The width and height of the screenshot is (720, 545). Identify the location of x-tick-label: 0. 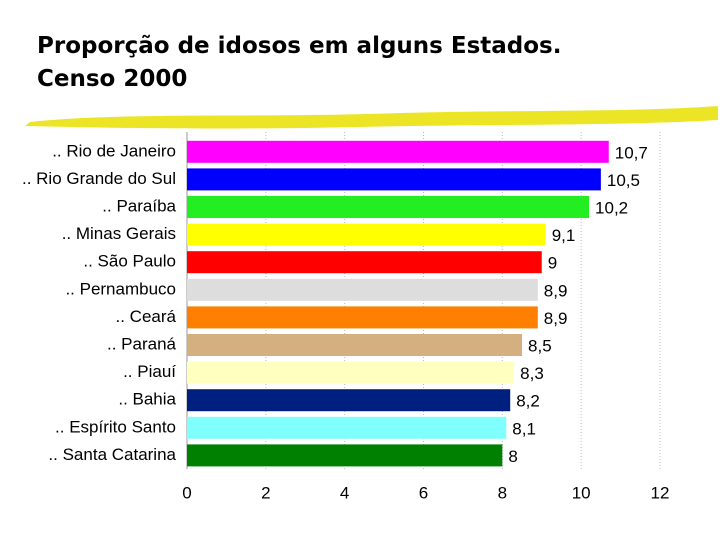
(186, 493).